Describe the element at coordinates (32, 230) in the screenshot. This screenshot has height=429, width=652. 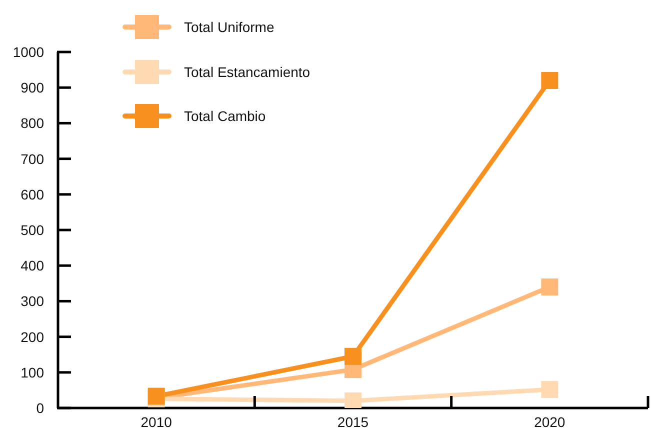
I see `y-tick-label: 500` at that location.